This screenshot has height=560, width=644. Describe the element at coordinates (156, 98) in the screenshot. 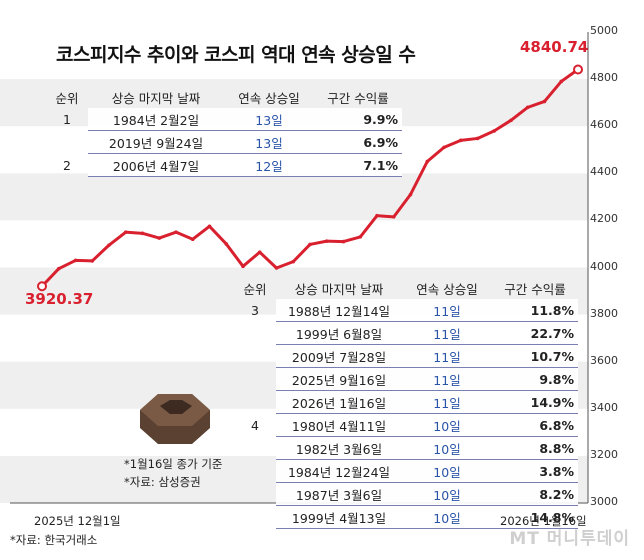

I see `col-date: 상승 마지막 날짜` at that location.